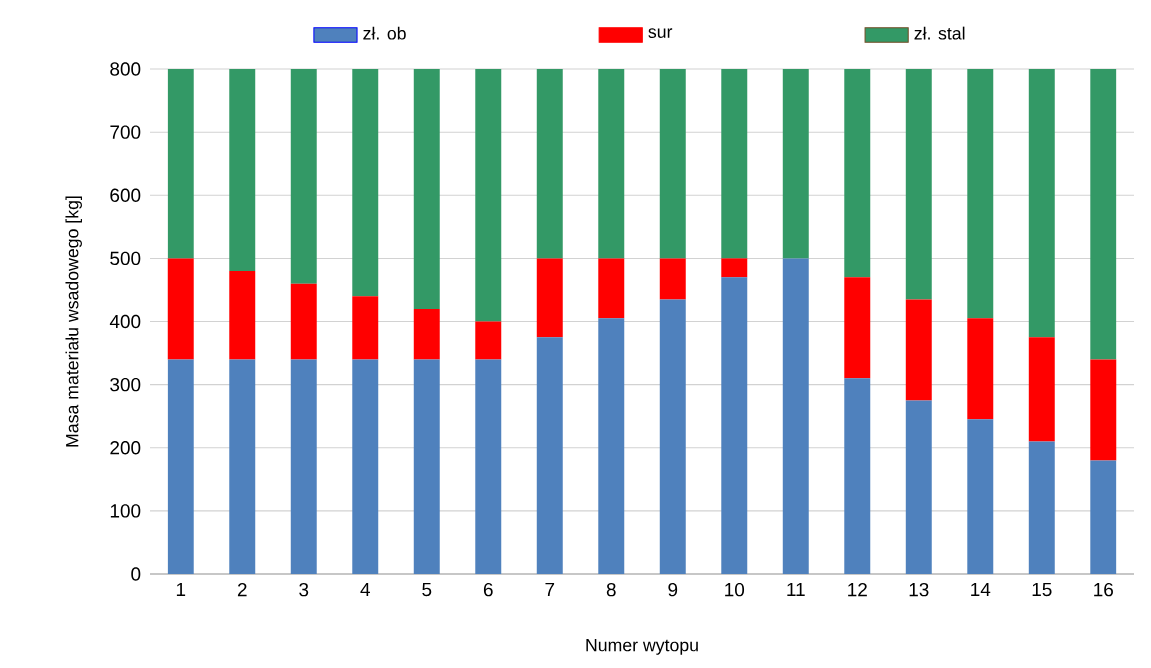 The height and width of the screenshot is (668, 1151). Describe the element at coordinates (125, 258) in the screenshot. I see `y-tick-label: 500` at that location.